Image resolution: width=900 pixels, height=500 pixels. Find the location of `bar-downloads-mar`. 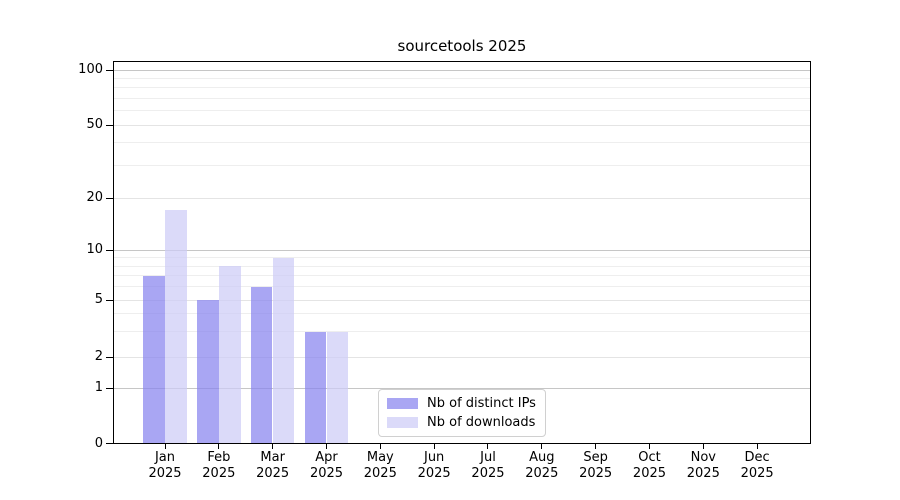

bar-downloads-mar is located at coordinates (283, 350).